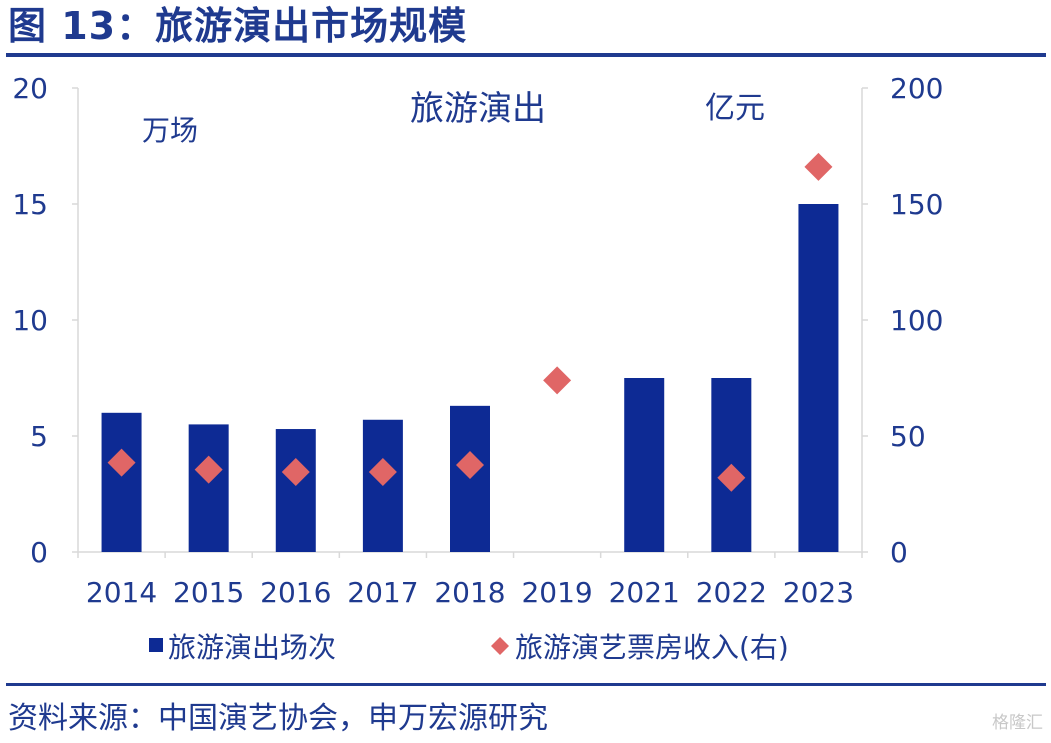  What do you see at coordinates (652, 647) in the screenshot?
I see `legend-diamond-label: 旅游演艺票房收入(右)` at bounding box center [652, 647].